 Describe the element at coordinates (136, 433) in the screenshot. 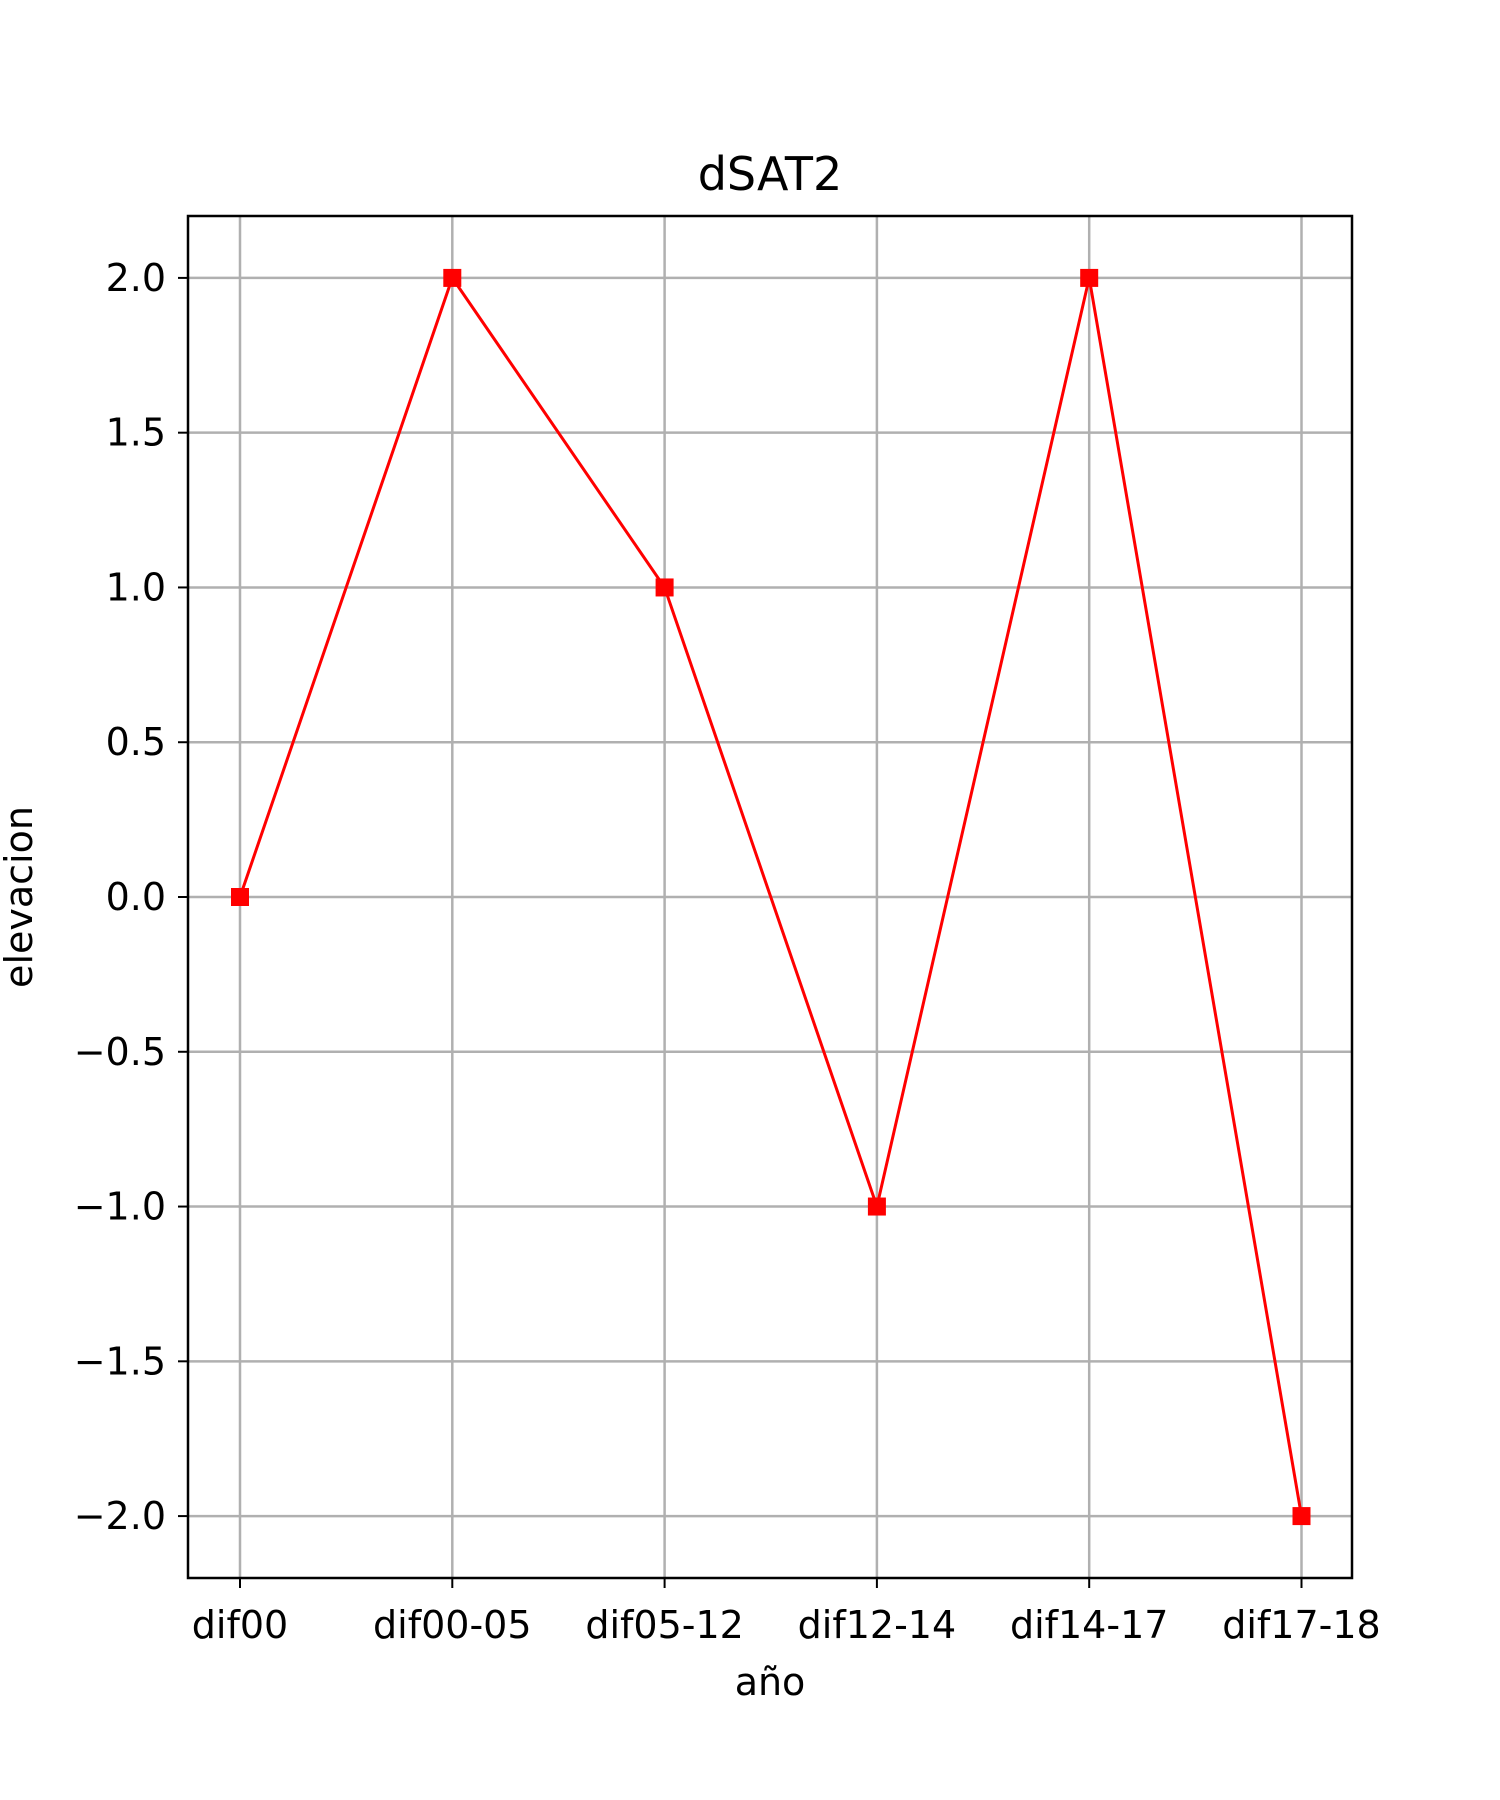

I see `y-tick-label: 1.5` at that location.